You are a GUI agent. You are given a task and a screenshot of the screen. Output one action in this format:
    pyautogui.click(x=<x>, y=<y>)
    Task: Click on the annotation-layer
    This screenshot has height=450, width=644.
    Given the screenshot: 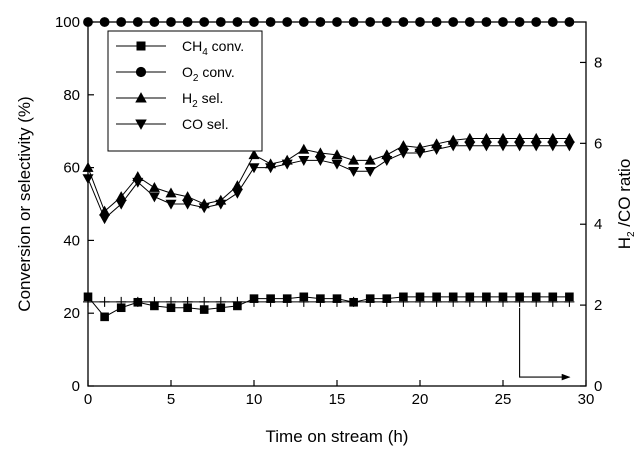 What is the action you would take?
    pyautogui.click(x=545, y=344)
    